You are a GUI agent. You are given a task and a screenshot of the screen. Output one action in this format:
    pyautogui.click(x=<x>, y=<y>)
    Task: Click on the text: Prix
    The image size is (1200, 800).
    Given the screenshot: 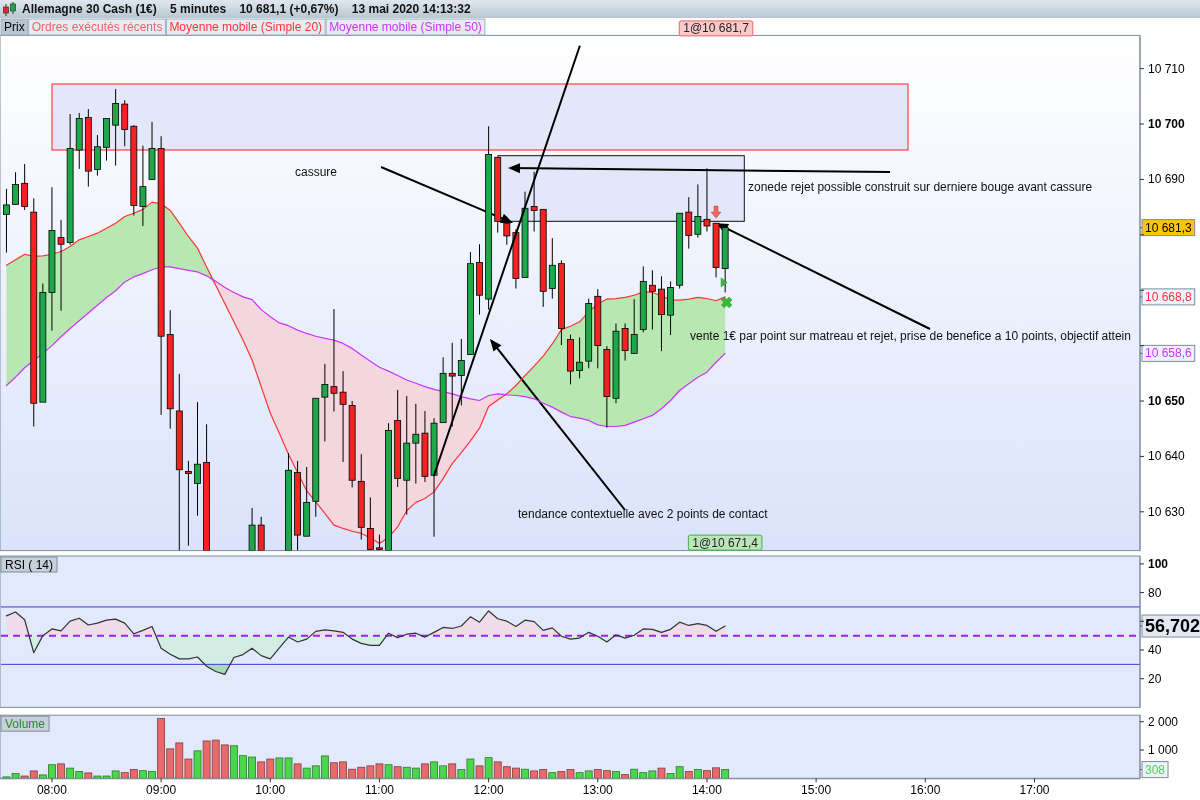 What is the action you would take?
    pyautogui.click(x=14, y=27)
    